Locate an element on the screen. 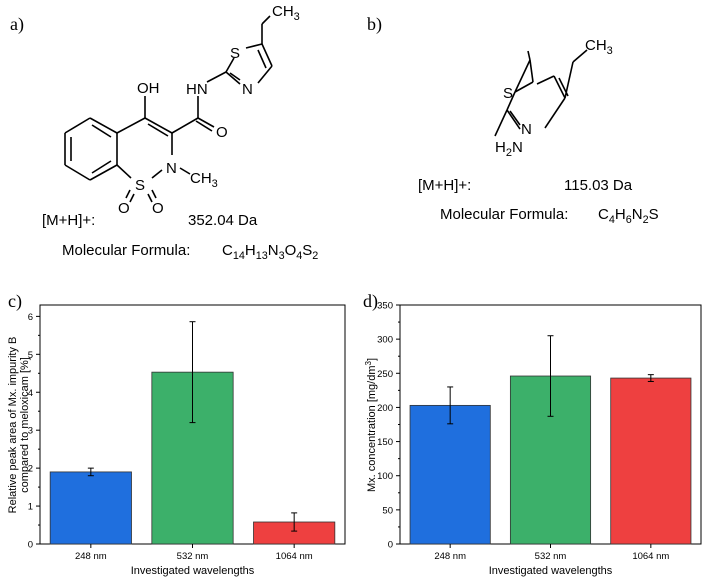  structure-b: b) CH3 S N H2N is located at coordinates (490, 86).